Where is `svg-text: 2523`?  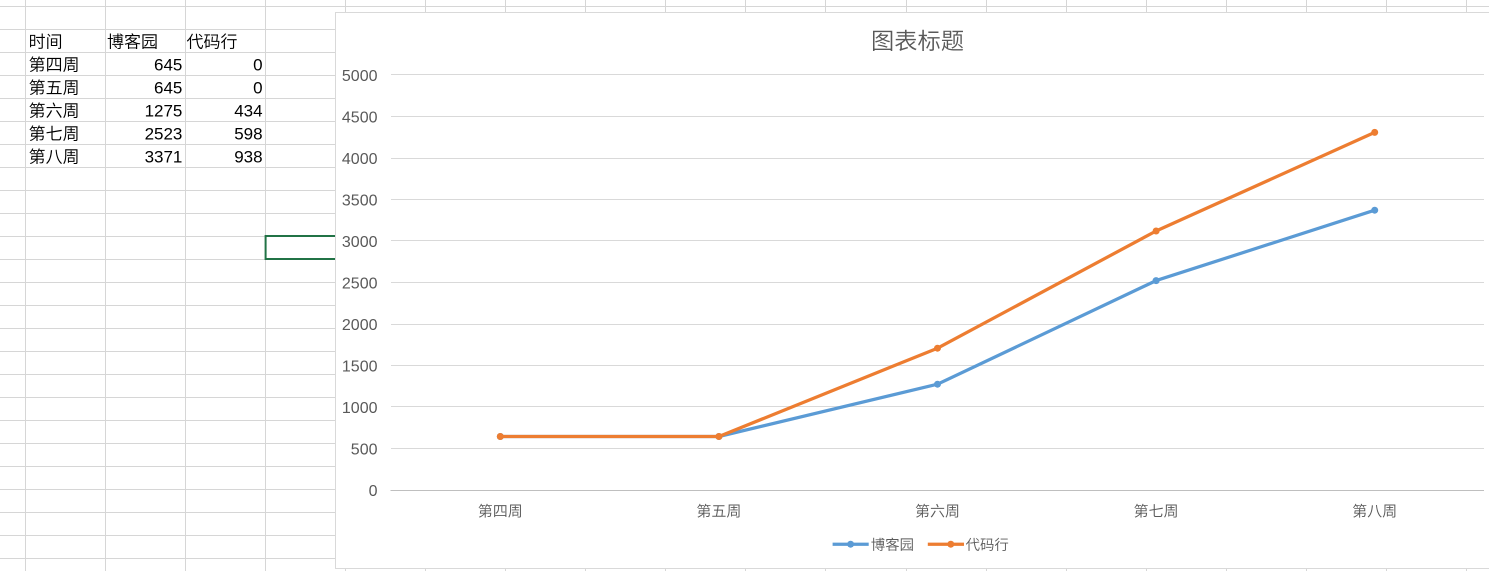 svg-text: 2523 is located at coordinates (164, 134).